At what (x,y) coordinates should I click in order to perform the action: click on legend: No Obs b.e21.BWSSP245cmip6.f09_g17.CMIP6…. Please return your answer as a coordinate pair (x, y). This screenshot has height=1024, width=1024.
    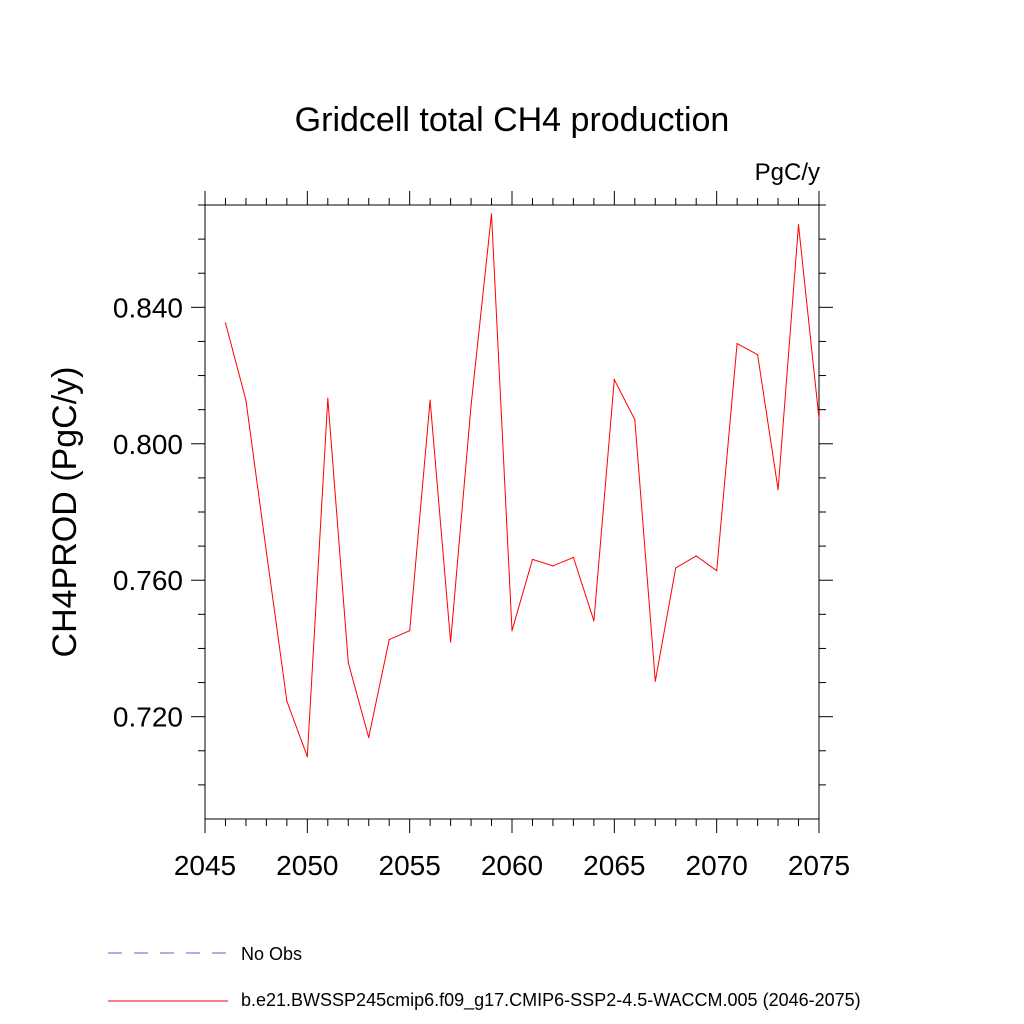
    Looking at the image, I should click on (484, 977).